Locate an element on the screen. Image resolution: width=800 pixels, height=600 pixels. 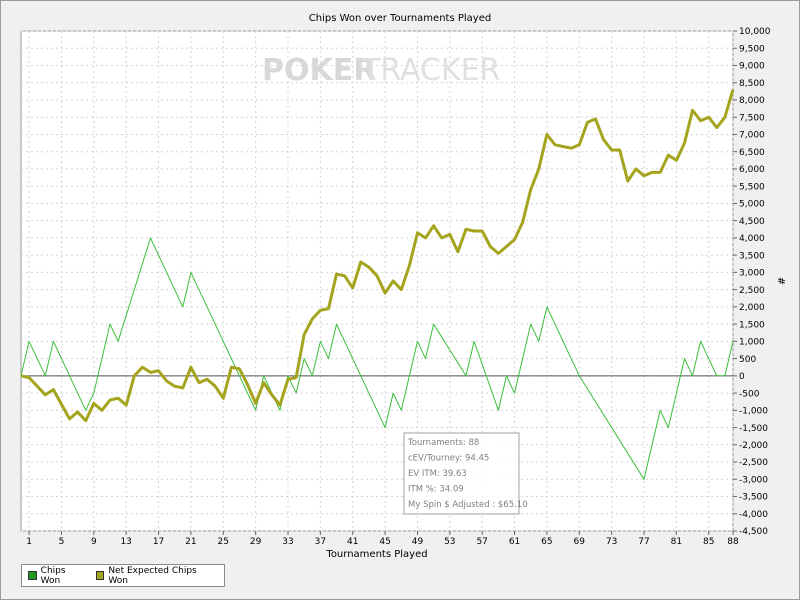
y-tick-label: 8,000 is located at coordinates (752, 101).